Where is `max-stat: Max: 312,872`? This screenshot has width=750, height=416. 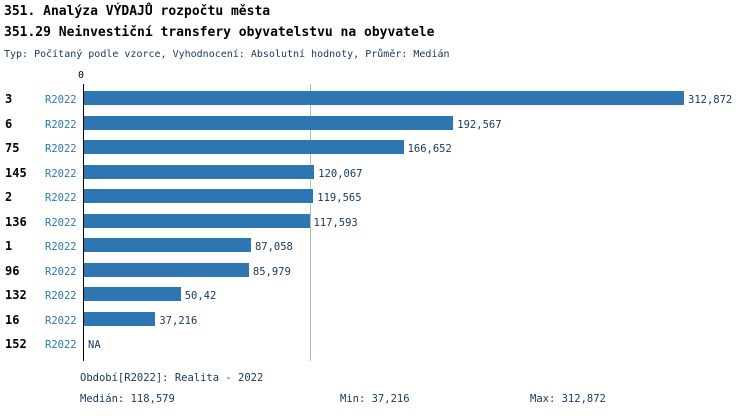 max-stat: Max: 312,872 is located at coordinates (568, 399).